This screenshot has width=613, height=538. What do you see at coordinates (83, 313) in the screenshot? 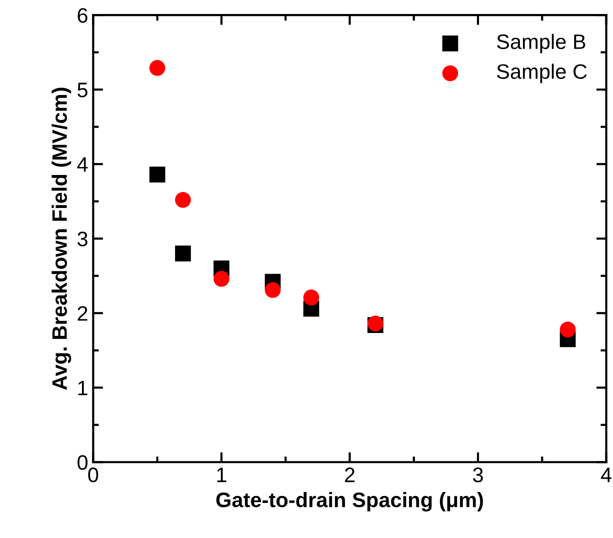
I see `y-tick-label: 2` at bounding box center [83, 313].